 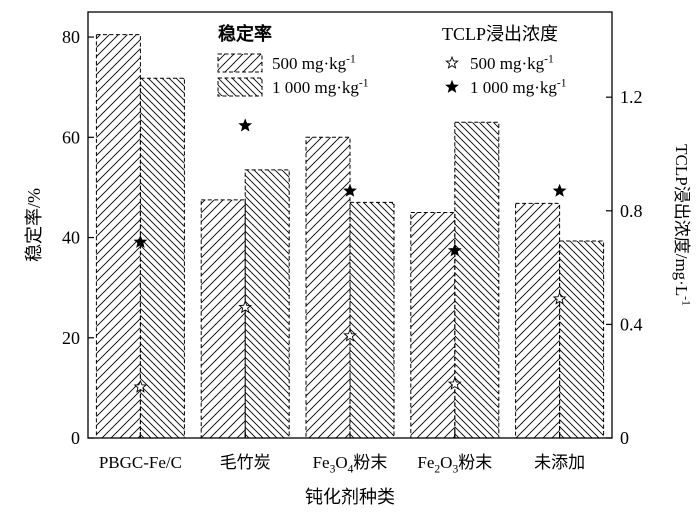 What do you see at coordinates (75, 438) in the screenshot?
I see `left-tick-label: 0` at bounding box center [75, 438].